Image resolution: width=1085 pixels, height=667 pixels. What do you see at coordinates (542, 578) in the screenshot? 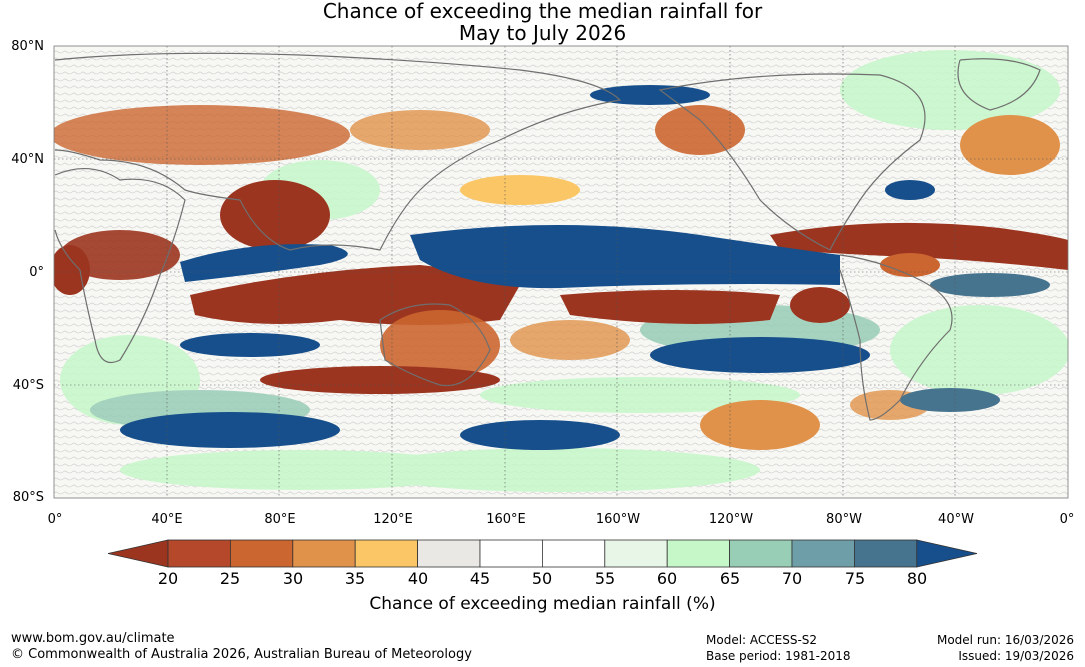
I see `colorbar-tick: 50` at bounding box center [542, 578].